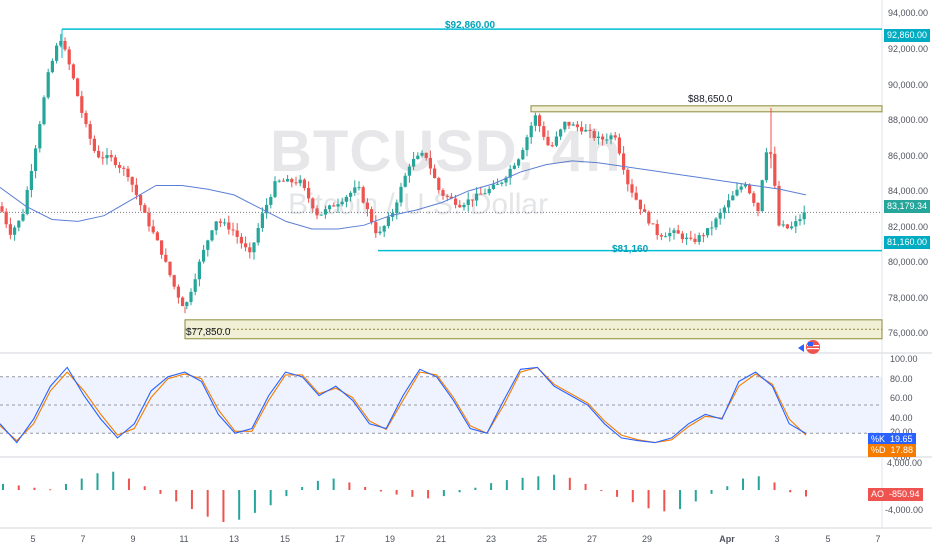 This screenshot has width=932, height=555. What do you see at coordinates (908, 49) in the screenshot?
I see `price-label: 92,000.00` at bounding box center [908, 49].